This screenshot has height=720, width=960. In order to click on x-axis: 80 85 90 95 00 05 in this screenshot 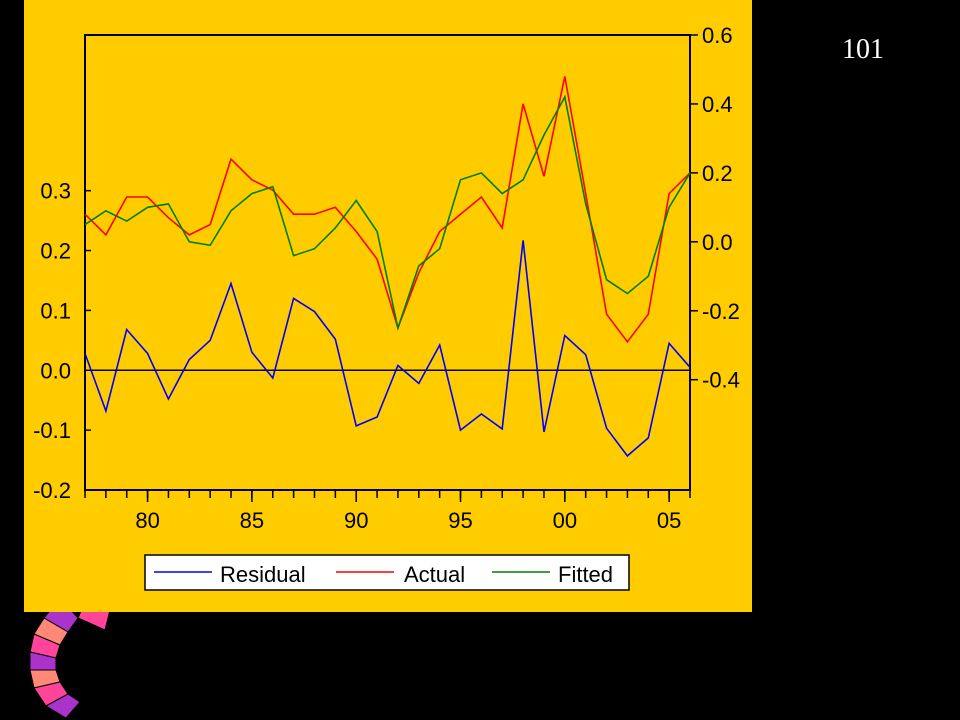, I will do `click(387, 511)`.